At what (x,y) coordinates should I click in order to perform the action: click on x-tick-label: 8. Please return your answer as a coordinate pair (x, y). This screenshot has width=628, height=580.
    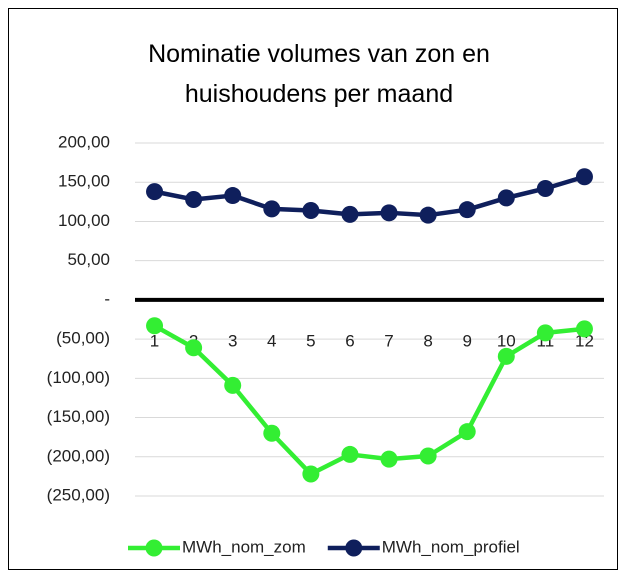
    Looking at the image, I should click on (427, 340).